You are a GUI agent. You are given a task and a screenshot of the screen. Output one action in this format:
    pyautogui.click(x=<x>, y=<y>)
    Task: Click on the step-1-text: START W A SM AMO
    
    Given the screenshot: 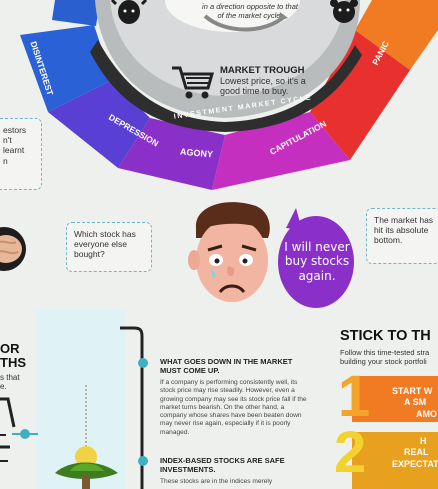 What is the action you would take?
    pyautogui.click(x=414, y=403)
    